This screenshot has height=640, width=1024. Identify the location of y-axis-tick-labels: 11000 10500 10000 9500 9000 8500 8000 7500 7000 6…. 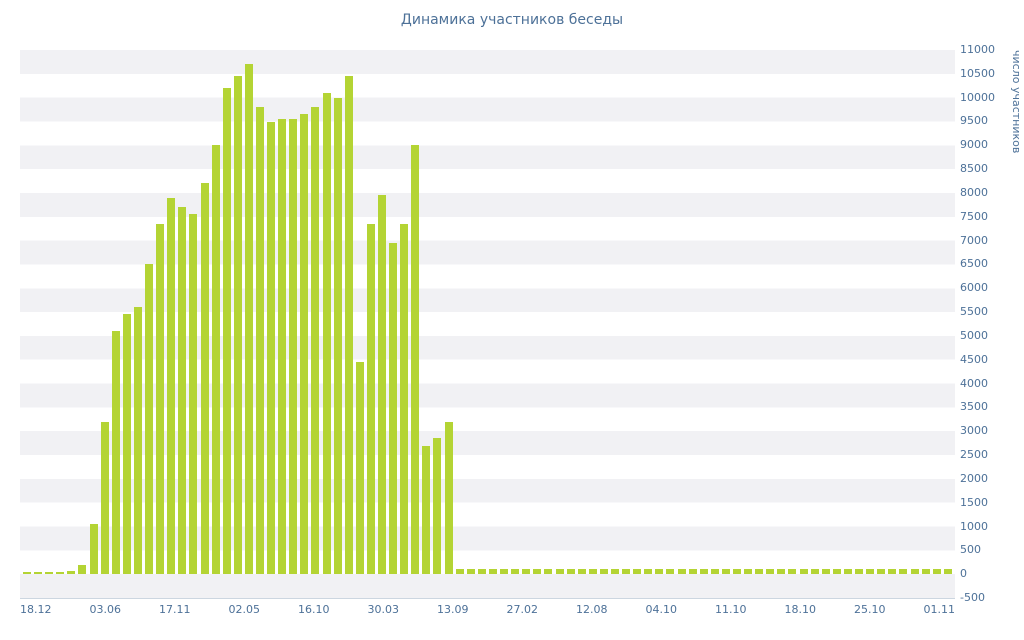
(982, 324).